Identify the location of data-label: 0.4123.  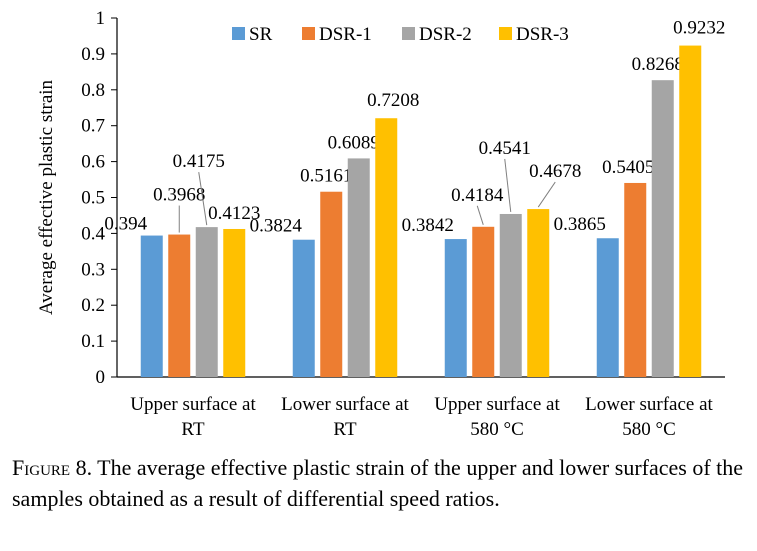
(234, 213).